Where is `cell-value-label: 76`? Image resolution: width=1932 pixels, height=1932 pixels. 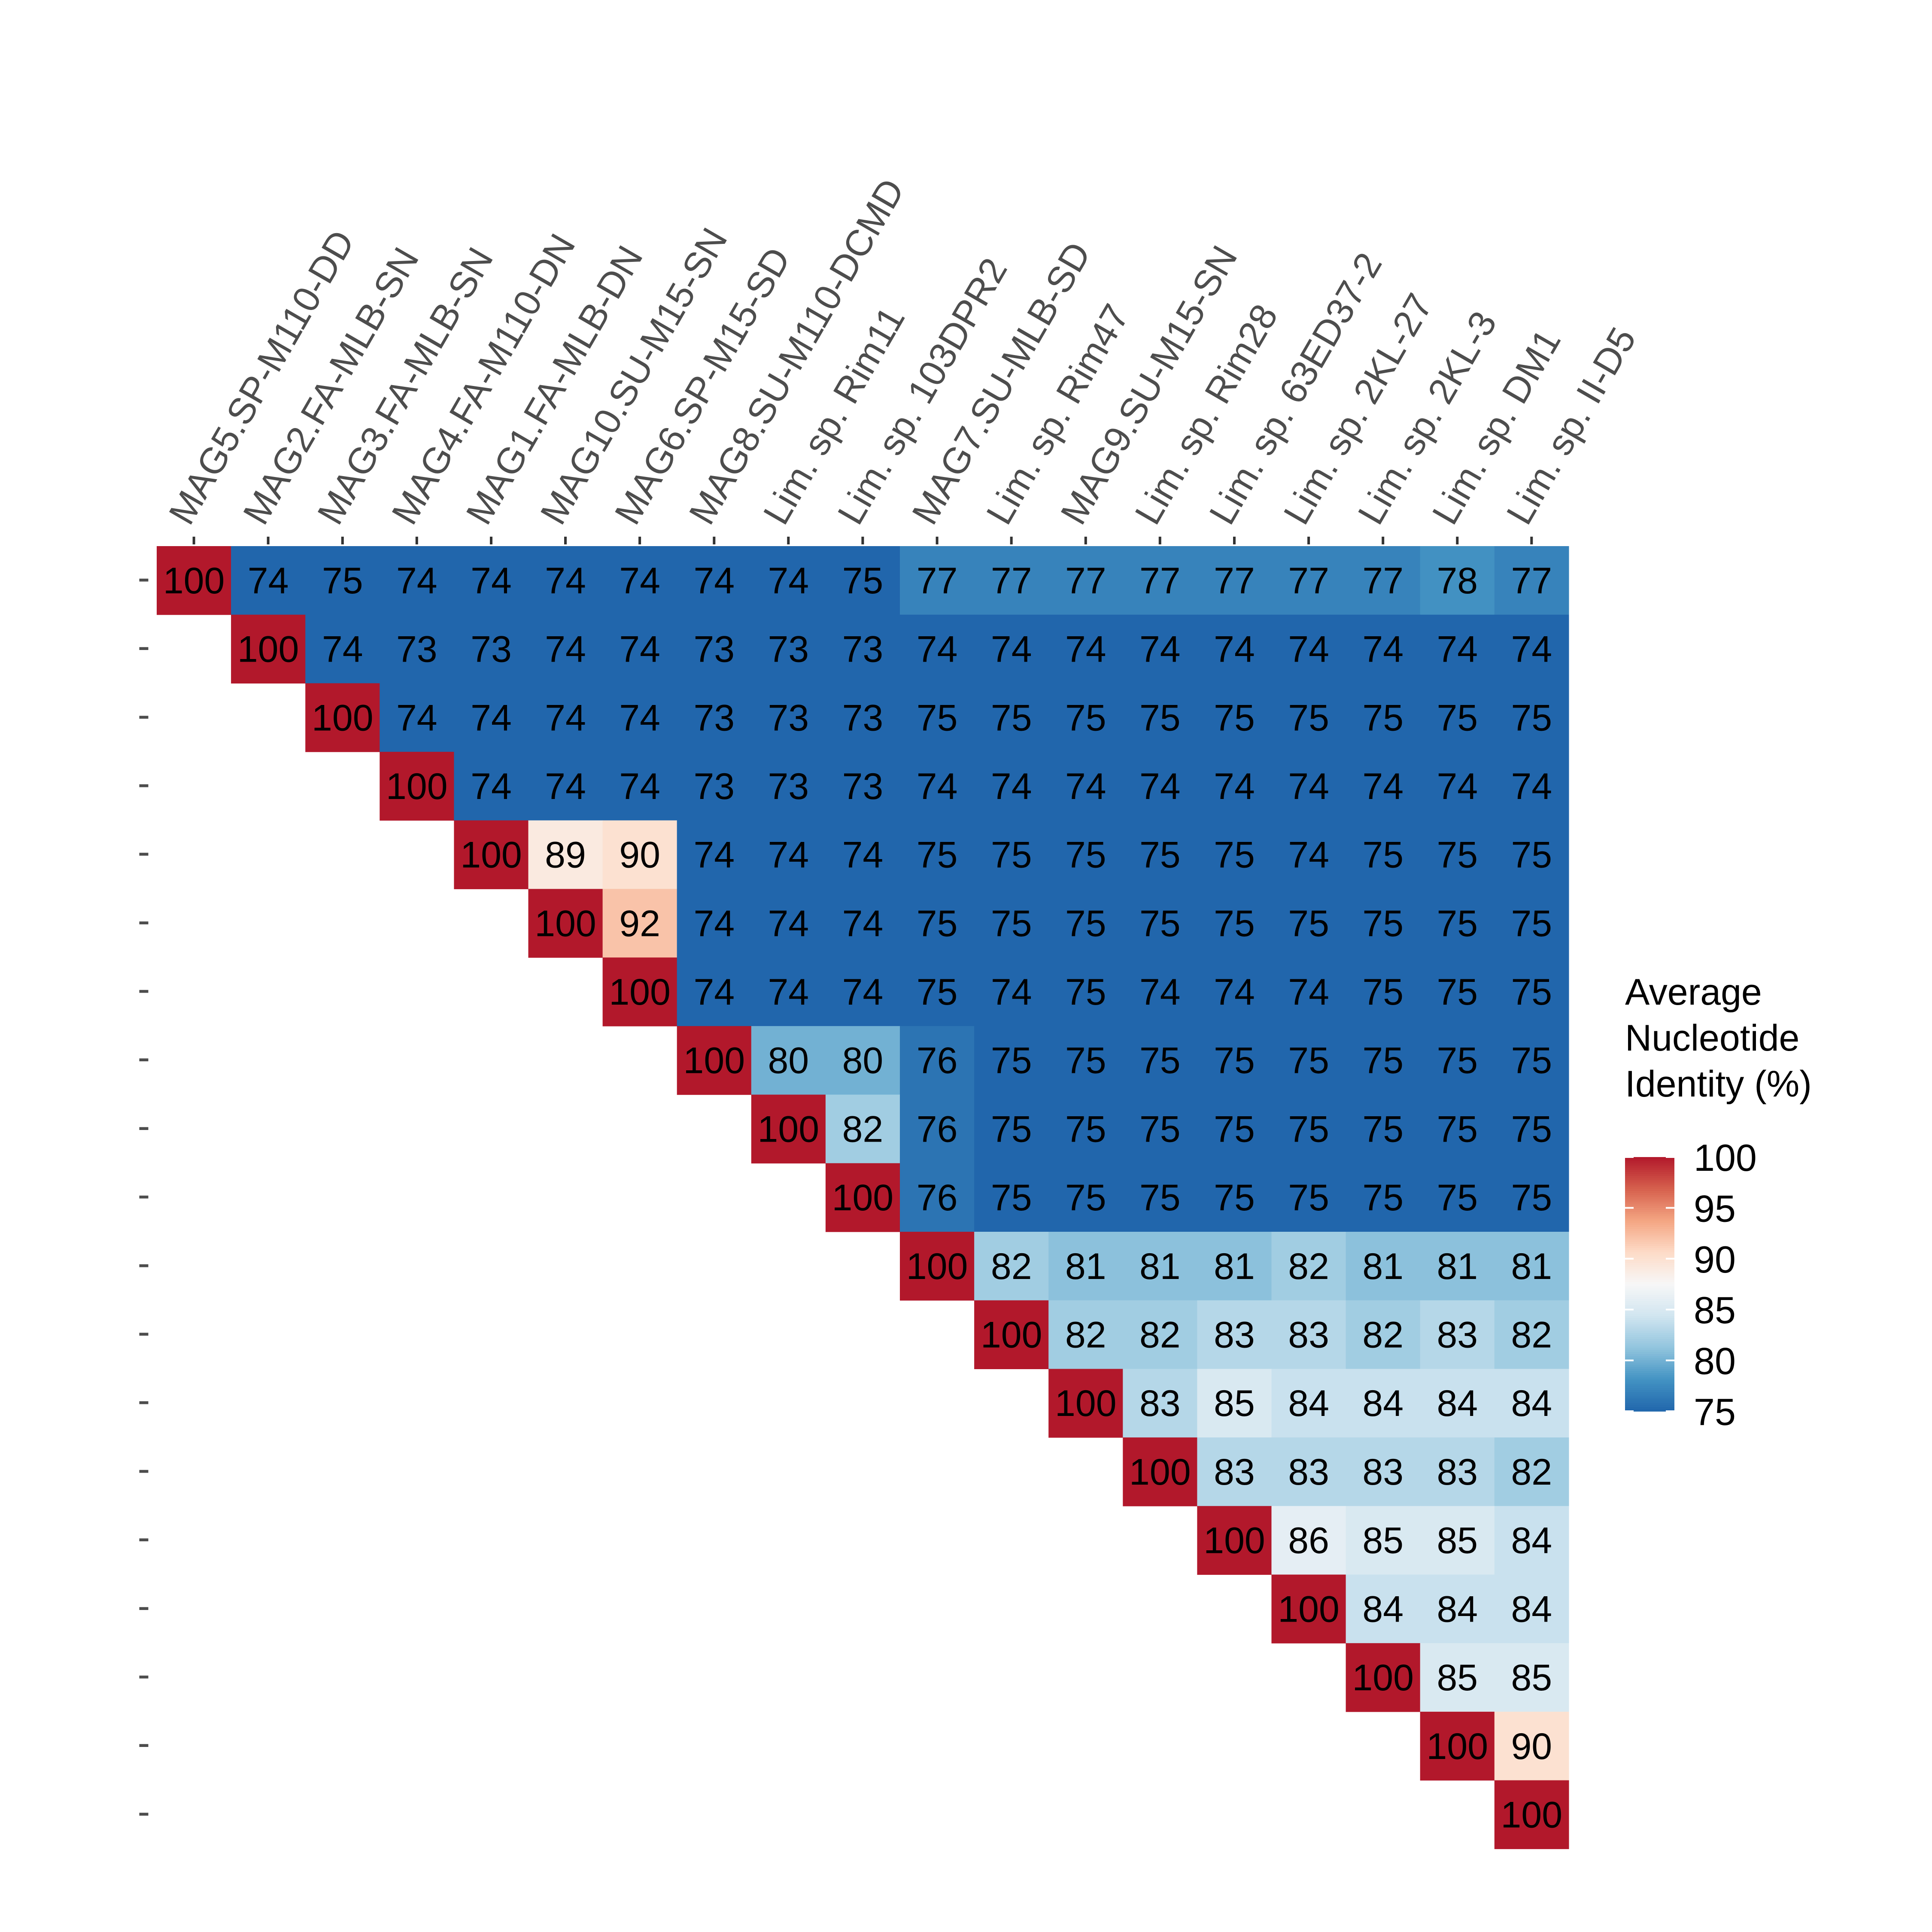 cell-value-label: 76 is located at coordinates (937, 1060).